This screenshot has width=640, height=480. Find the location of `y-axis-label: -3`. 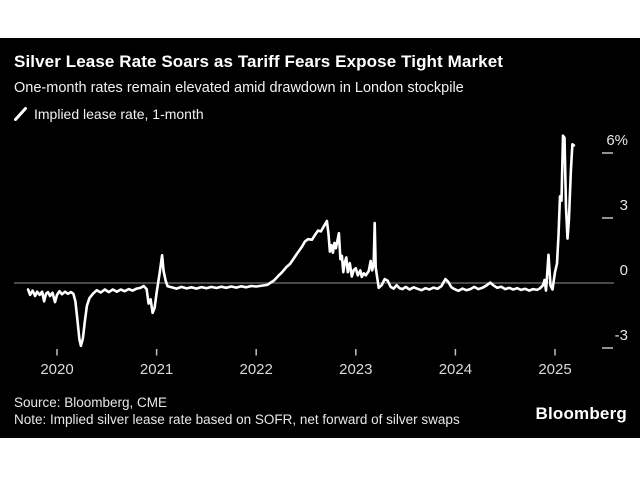

y-axis-label: -3 is located at coordinates (621, 335).